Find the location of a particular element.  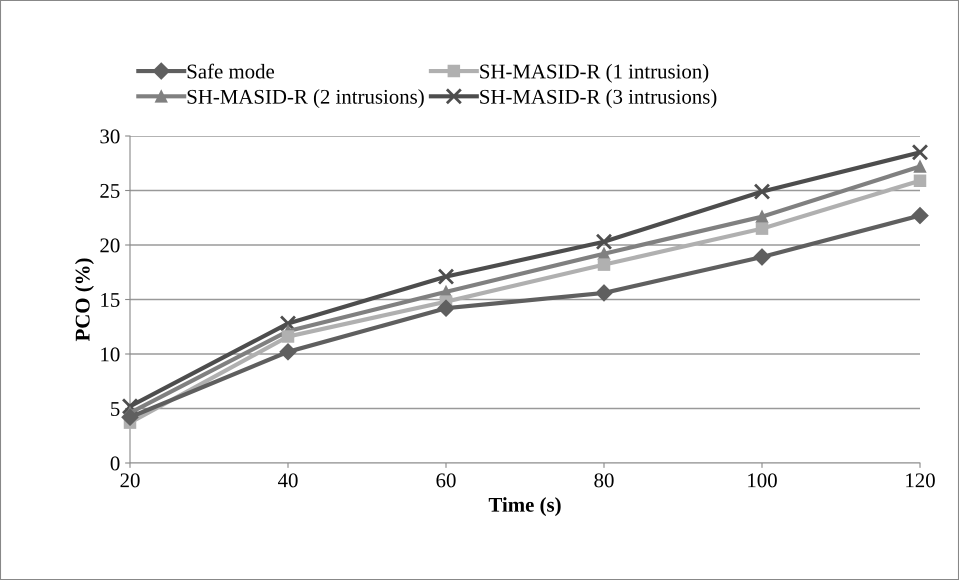

y-tick-label: 25 is located at coordinates (110, 191).